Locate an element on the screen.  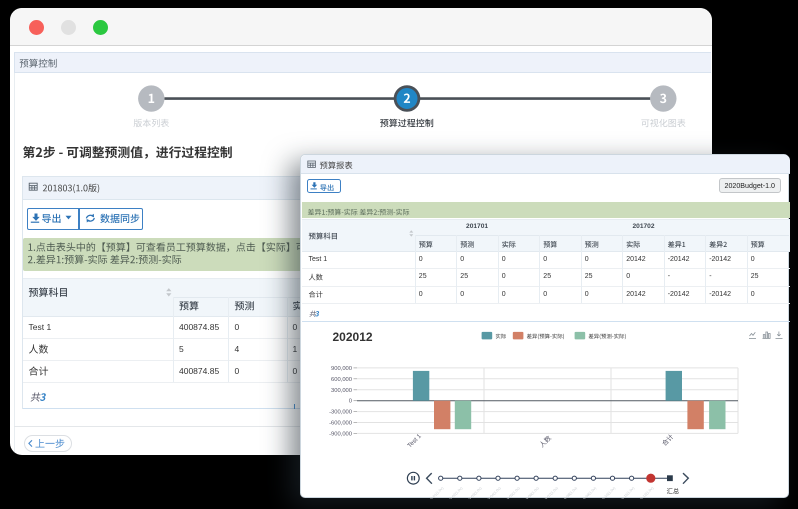
svg-text: 2019-11(1.0v) is located at coordinates (625, 492).